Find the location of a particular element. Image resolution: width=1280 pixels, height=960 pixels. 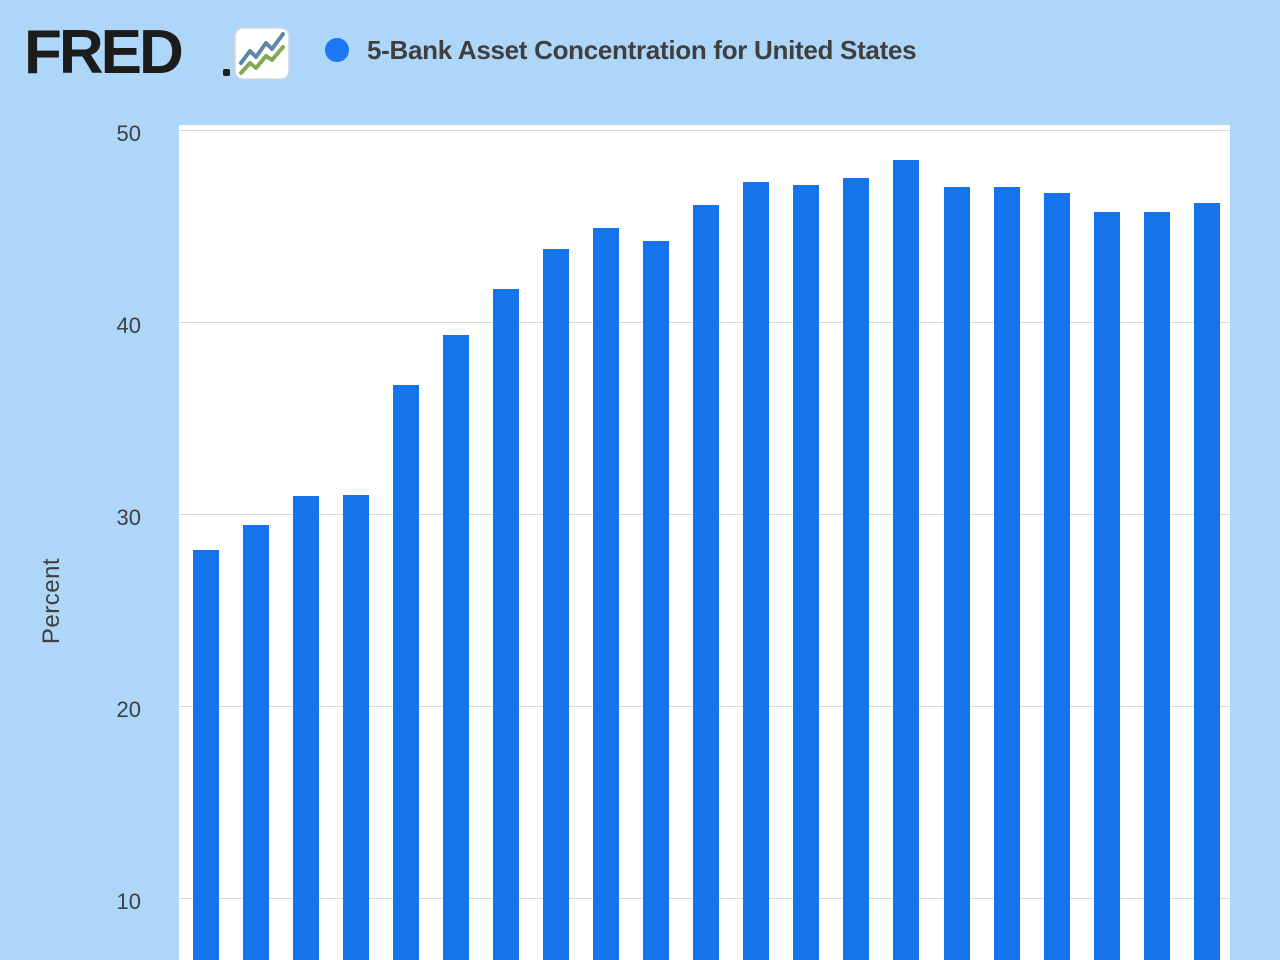

y-axis-title: Percent is located at coordinates (51, 601).